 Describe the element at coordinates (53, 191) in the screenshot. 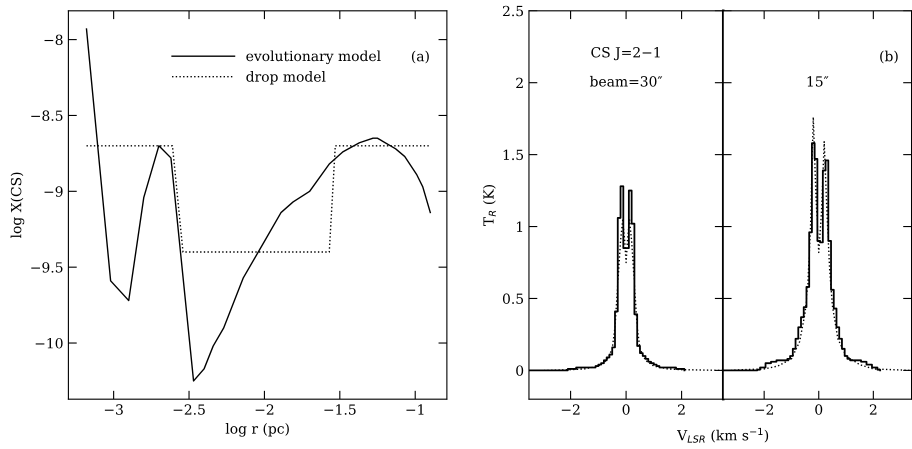

I see `y-tick-label: −9` at that location.